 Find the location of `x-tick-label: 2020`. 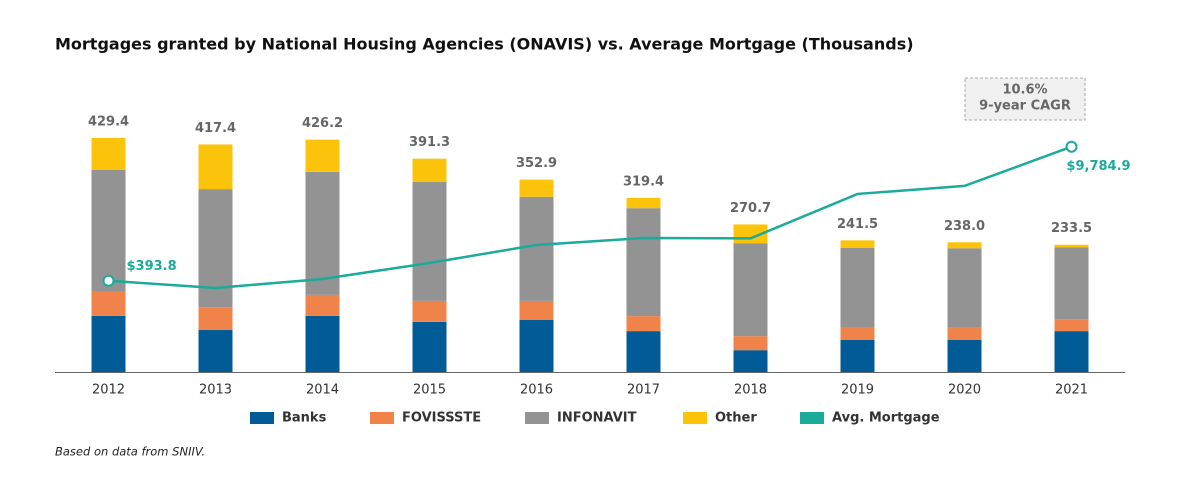

x-tick-label: 2020 is located at coordinates (964, 390).